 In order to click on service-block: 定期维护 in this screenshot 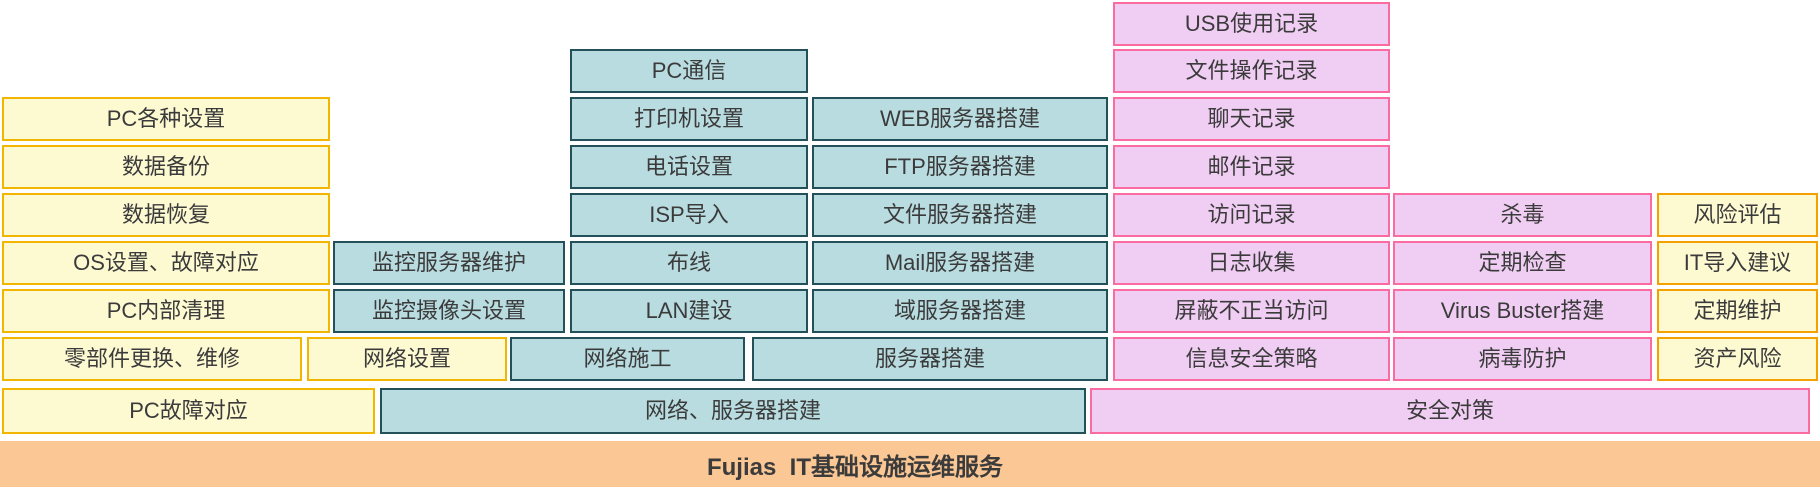, I will do `click(1737, 311)`.